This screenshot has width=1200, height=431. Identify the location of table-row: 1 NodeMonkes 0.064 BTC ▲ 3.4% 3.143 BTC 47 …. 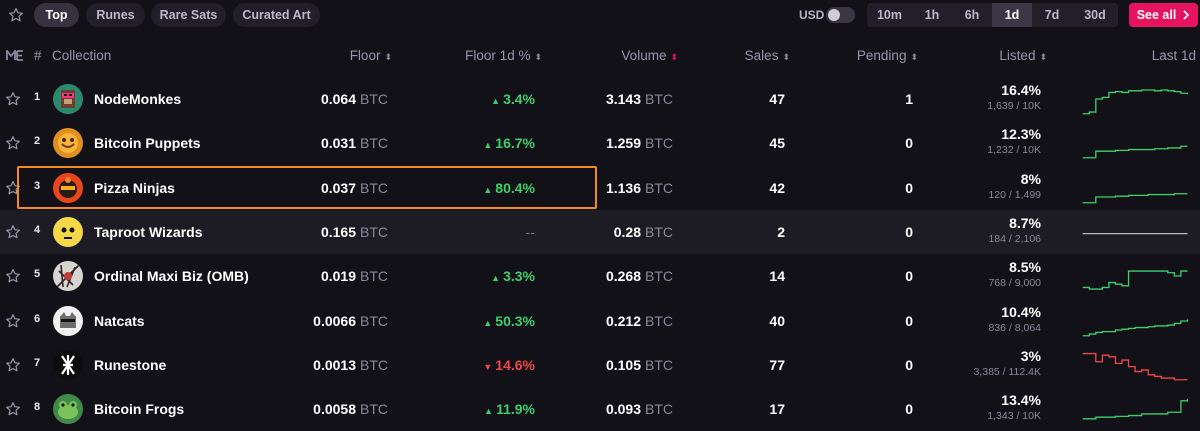
(600, 99).